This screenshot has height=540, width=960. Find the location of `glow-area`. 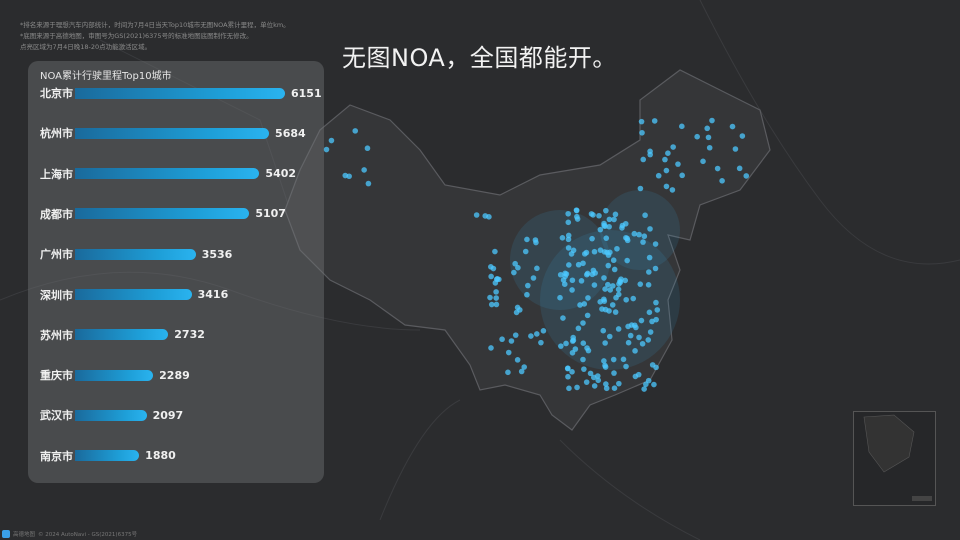

glow-area is located at coordinates (560, 260).